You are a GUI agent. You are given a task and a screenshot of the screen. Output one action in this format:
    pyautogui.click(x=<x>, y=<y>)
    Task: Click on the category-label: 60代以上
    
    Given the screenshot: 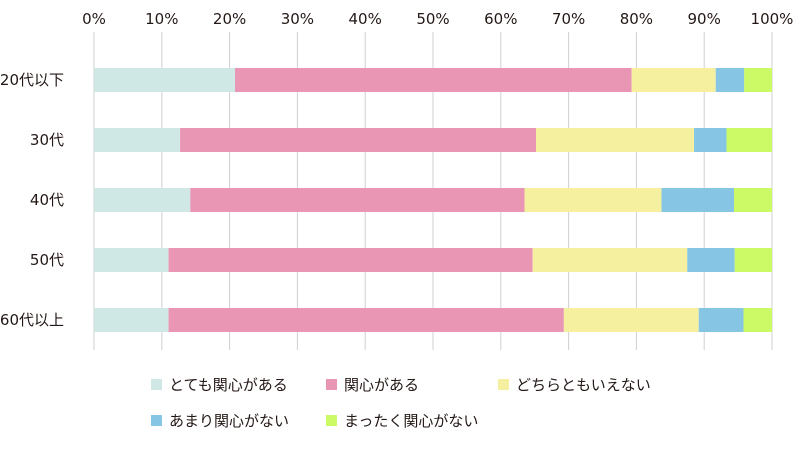 What is the action you would take?
    pyautogui.click(x=32, y=320)
    